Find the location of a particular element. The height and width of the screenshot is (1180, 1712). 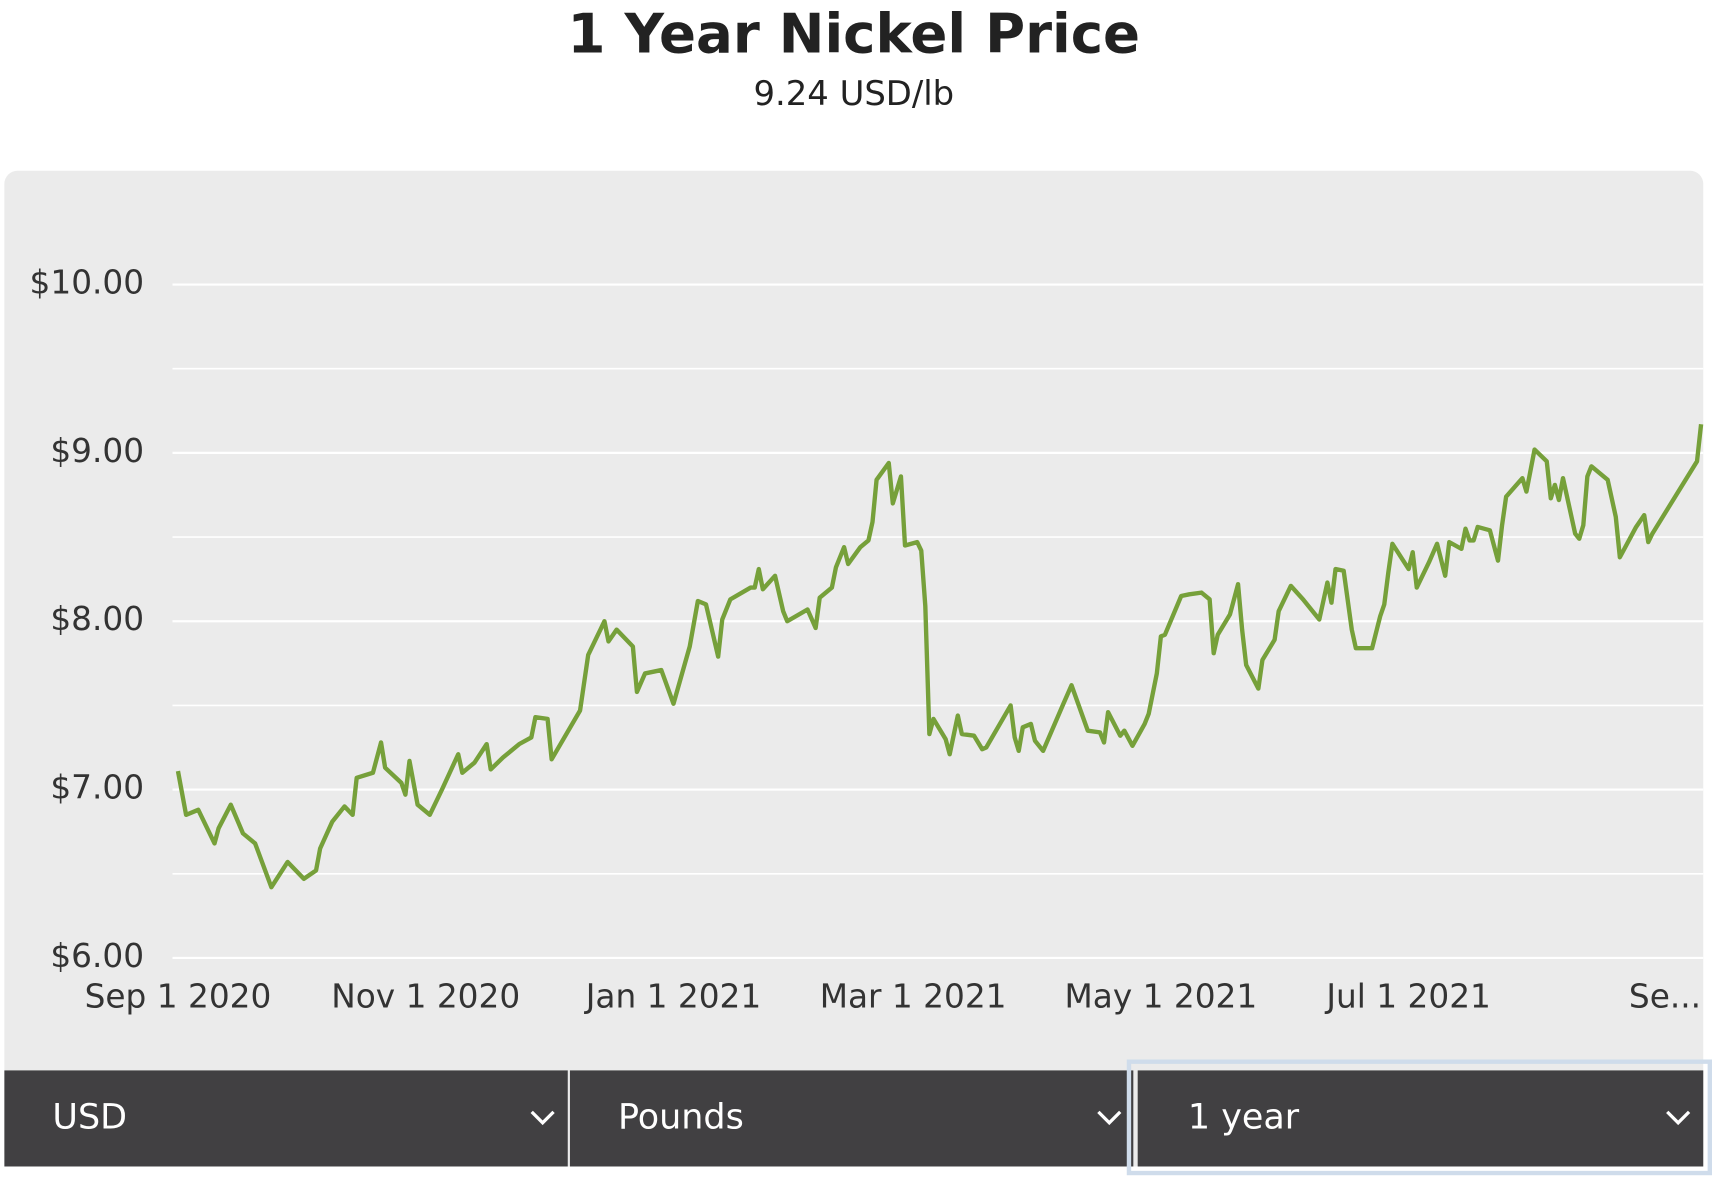

y-tick-label: $10.00 is located at coordinates (87, 283).